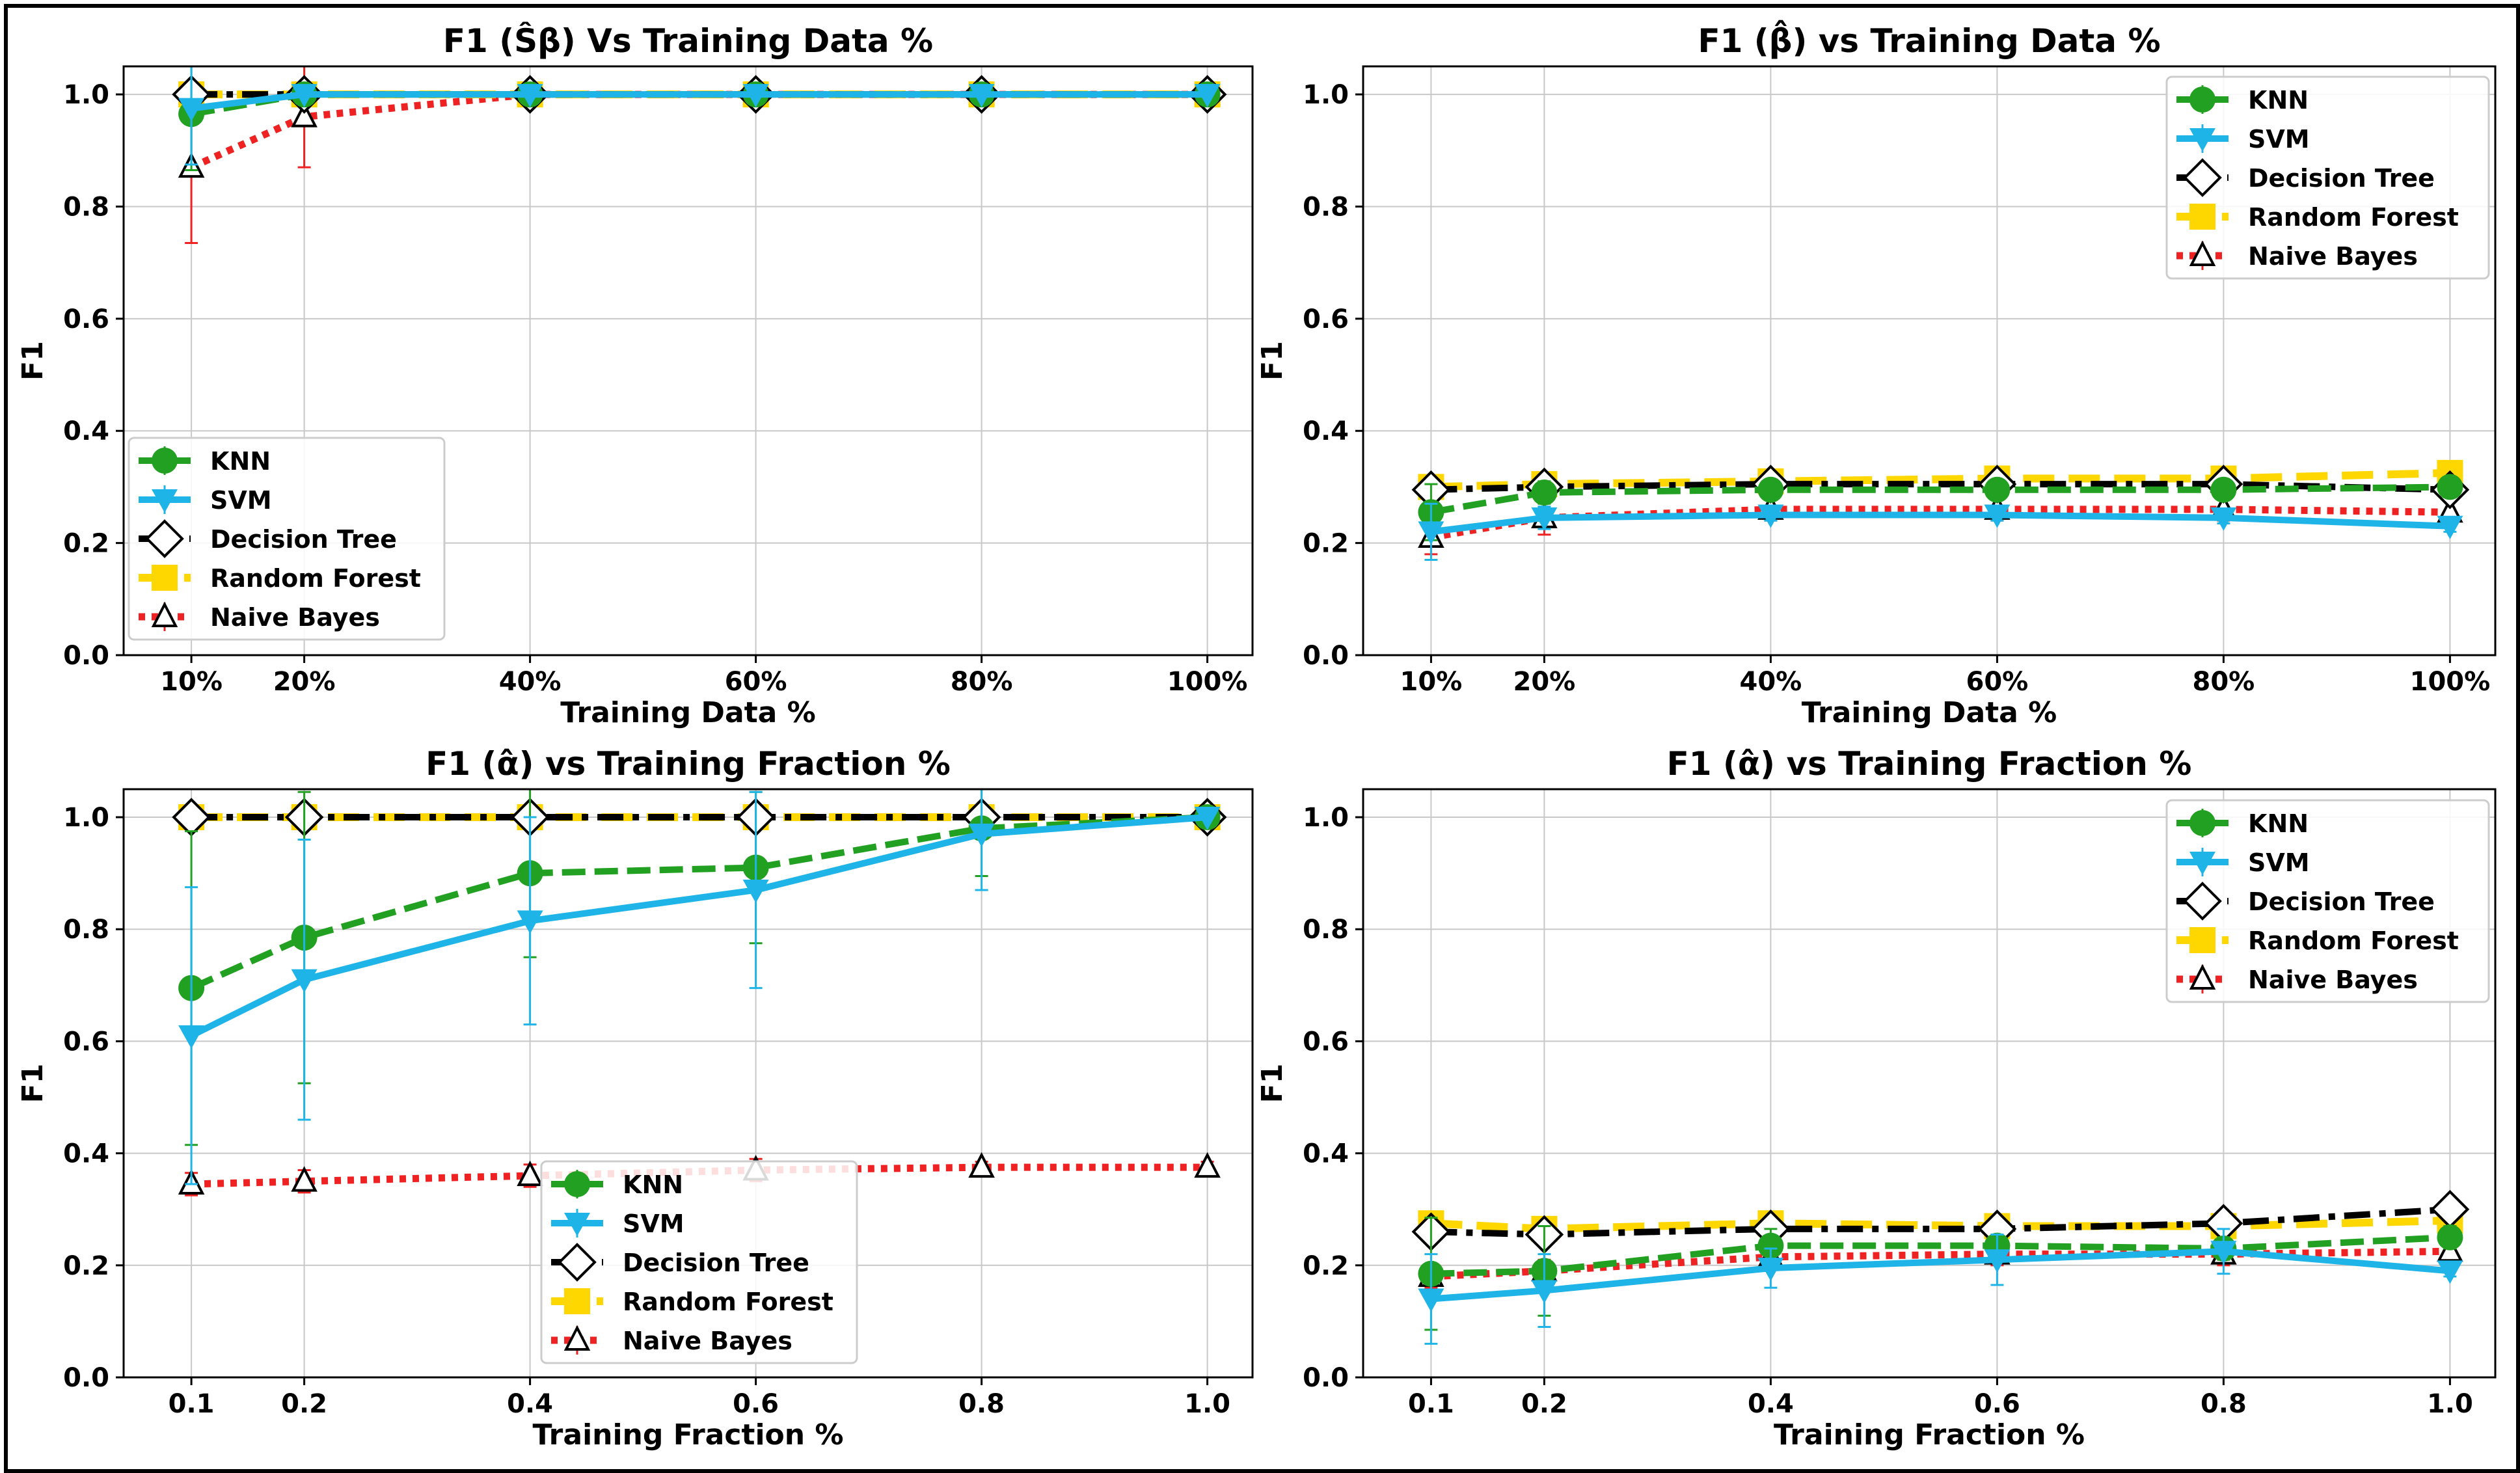  I want to click on x-tick-label: 0.8, so click(982, 1404).